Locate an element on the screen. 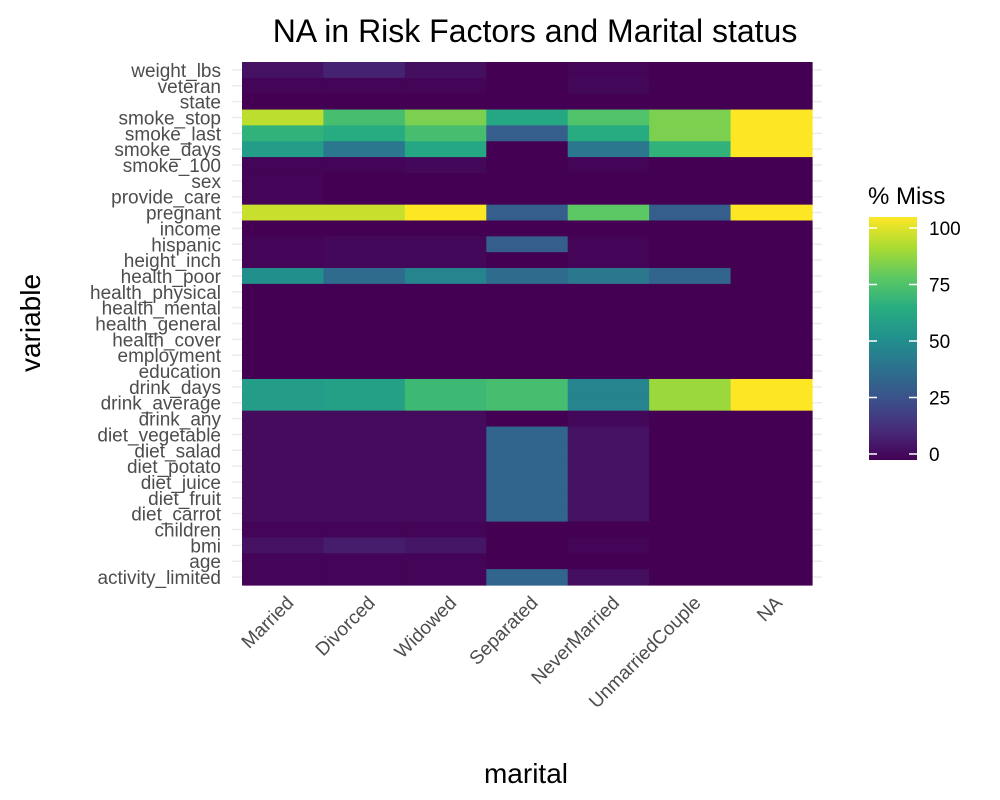  y-tick-label: age is located at coordinates (205, 562).